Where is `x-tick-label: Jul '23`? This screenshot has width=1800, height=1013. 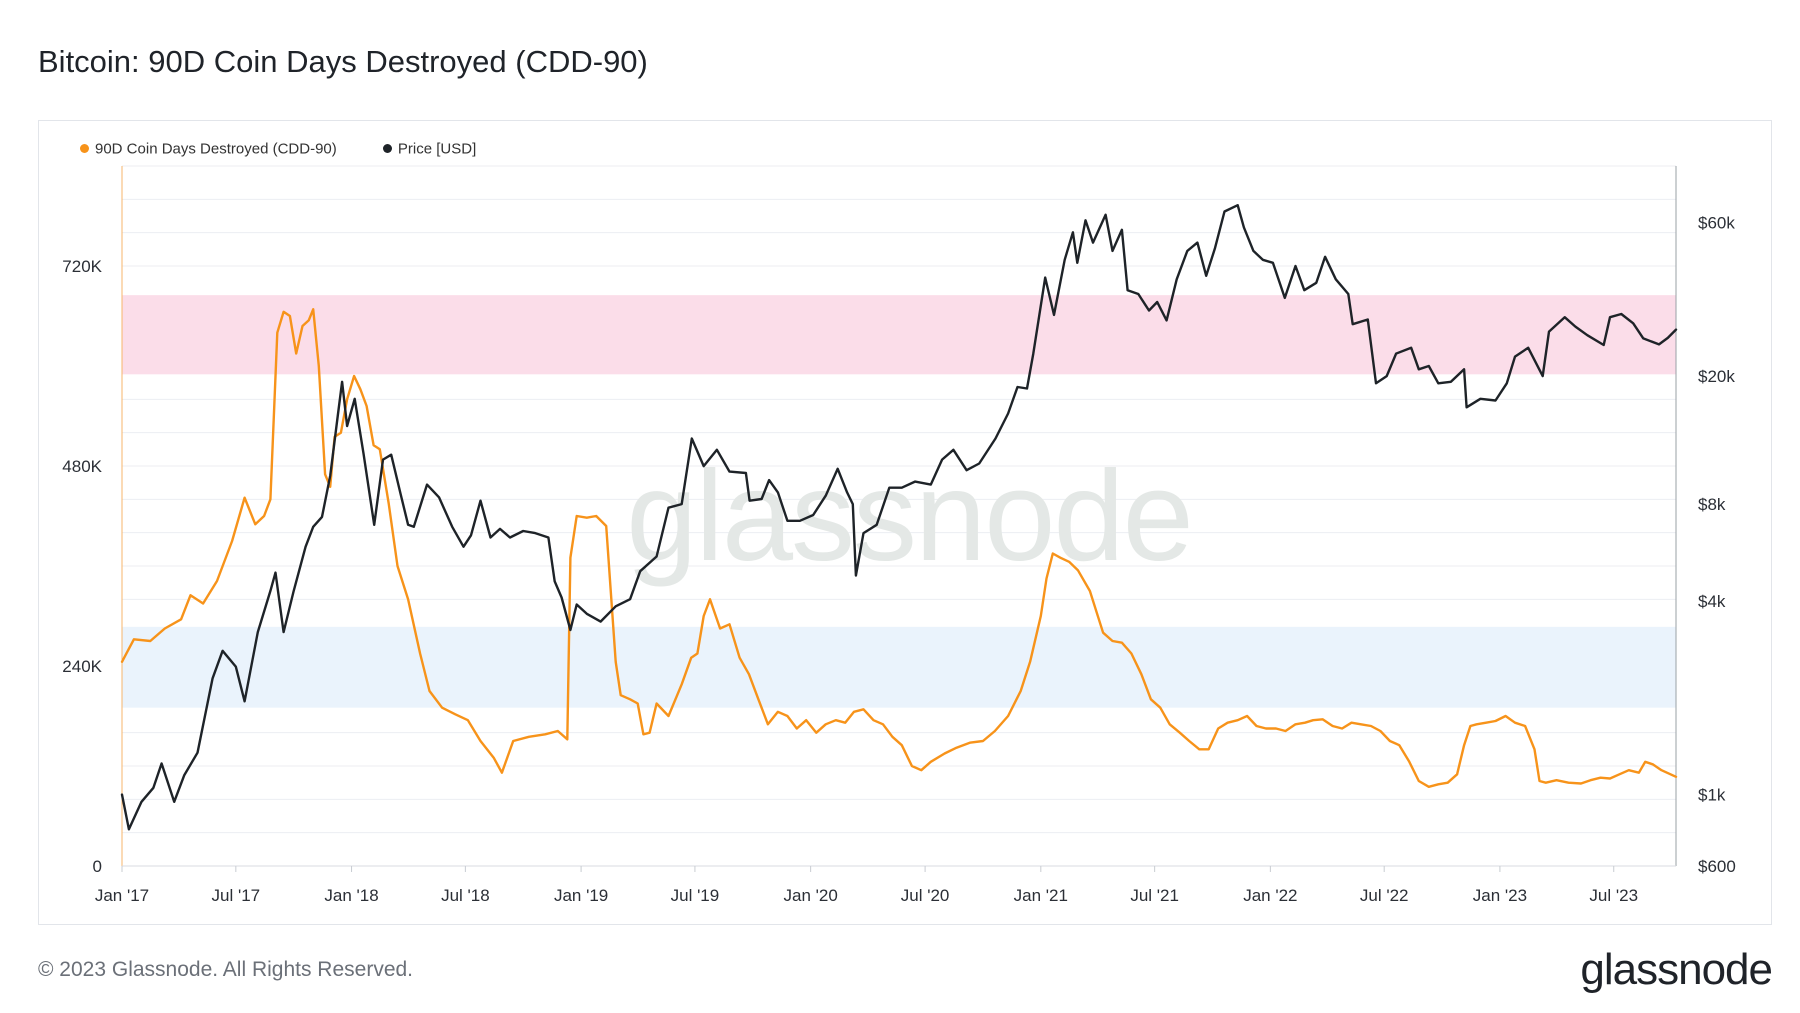
x-tick-label: Jul '23 is located at coordinates (1613, 895).